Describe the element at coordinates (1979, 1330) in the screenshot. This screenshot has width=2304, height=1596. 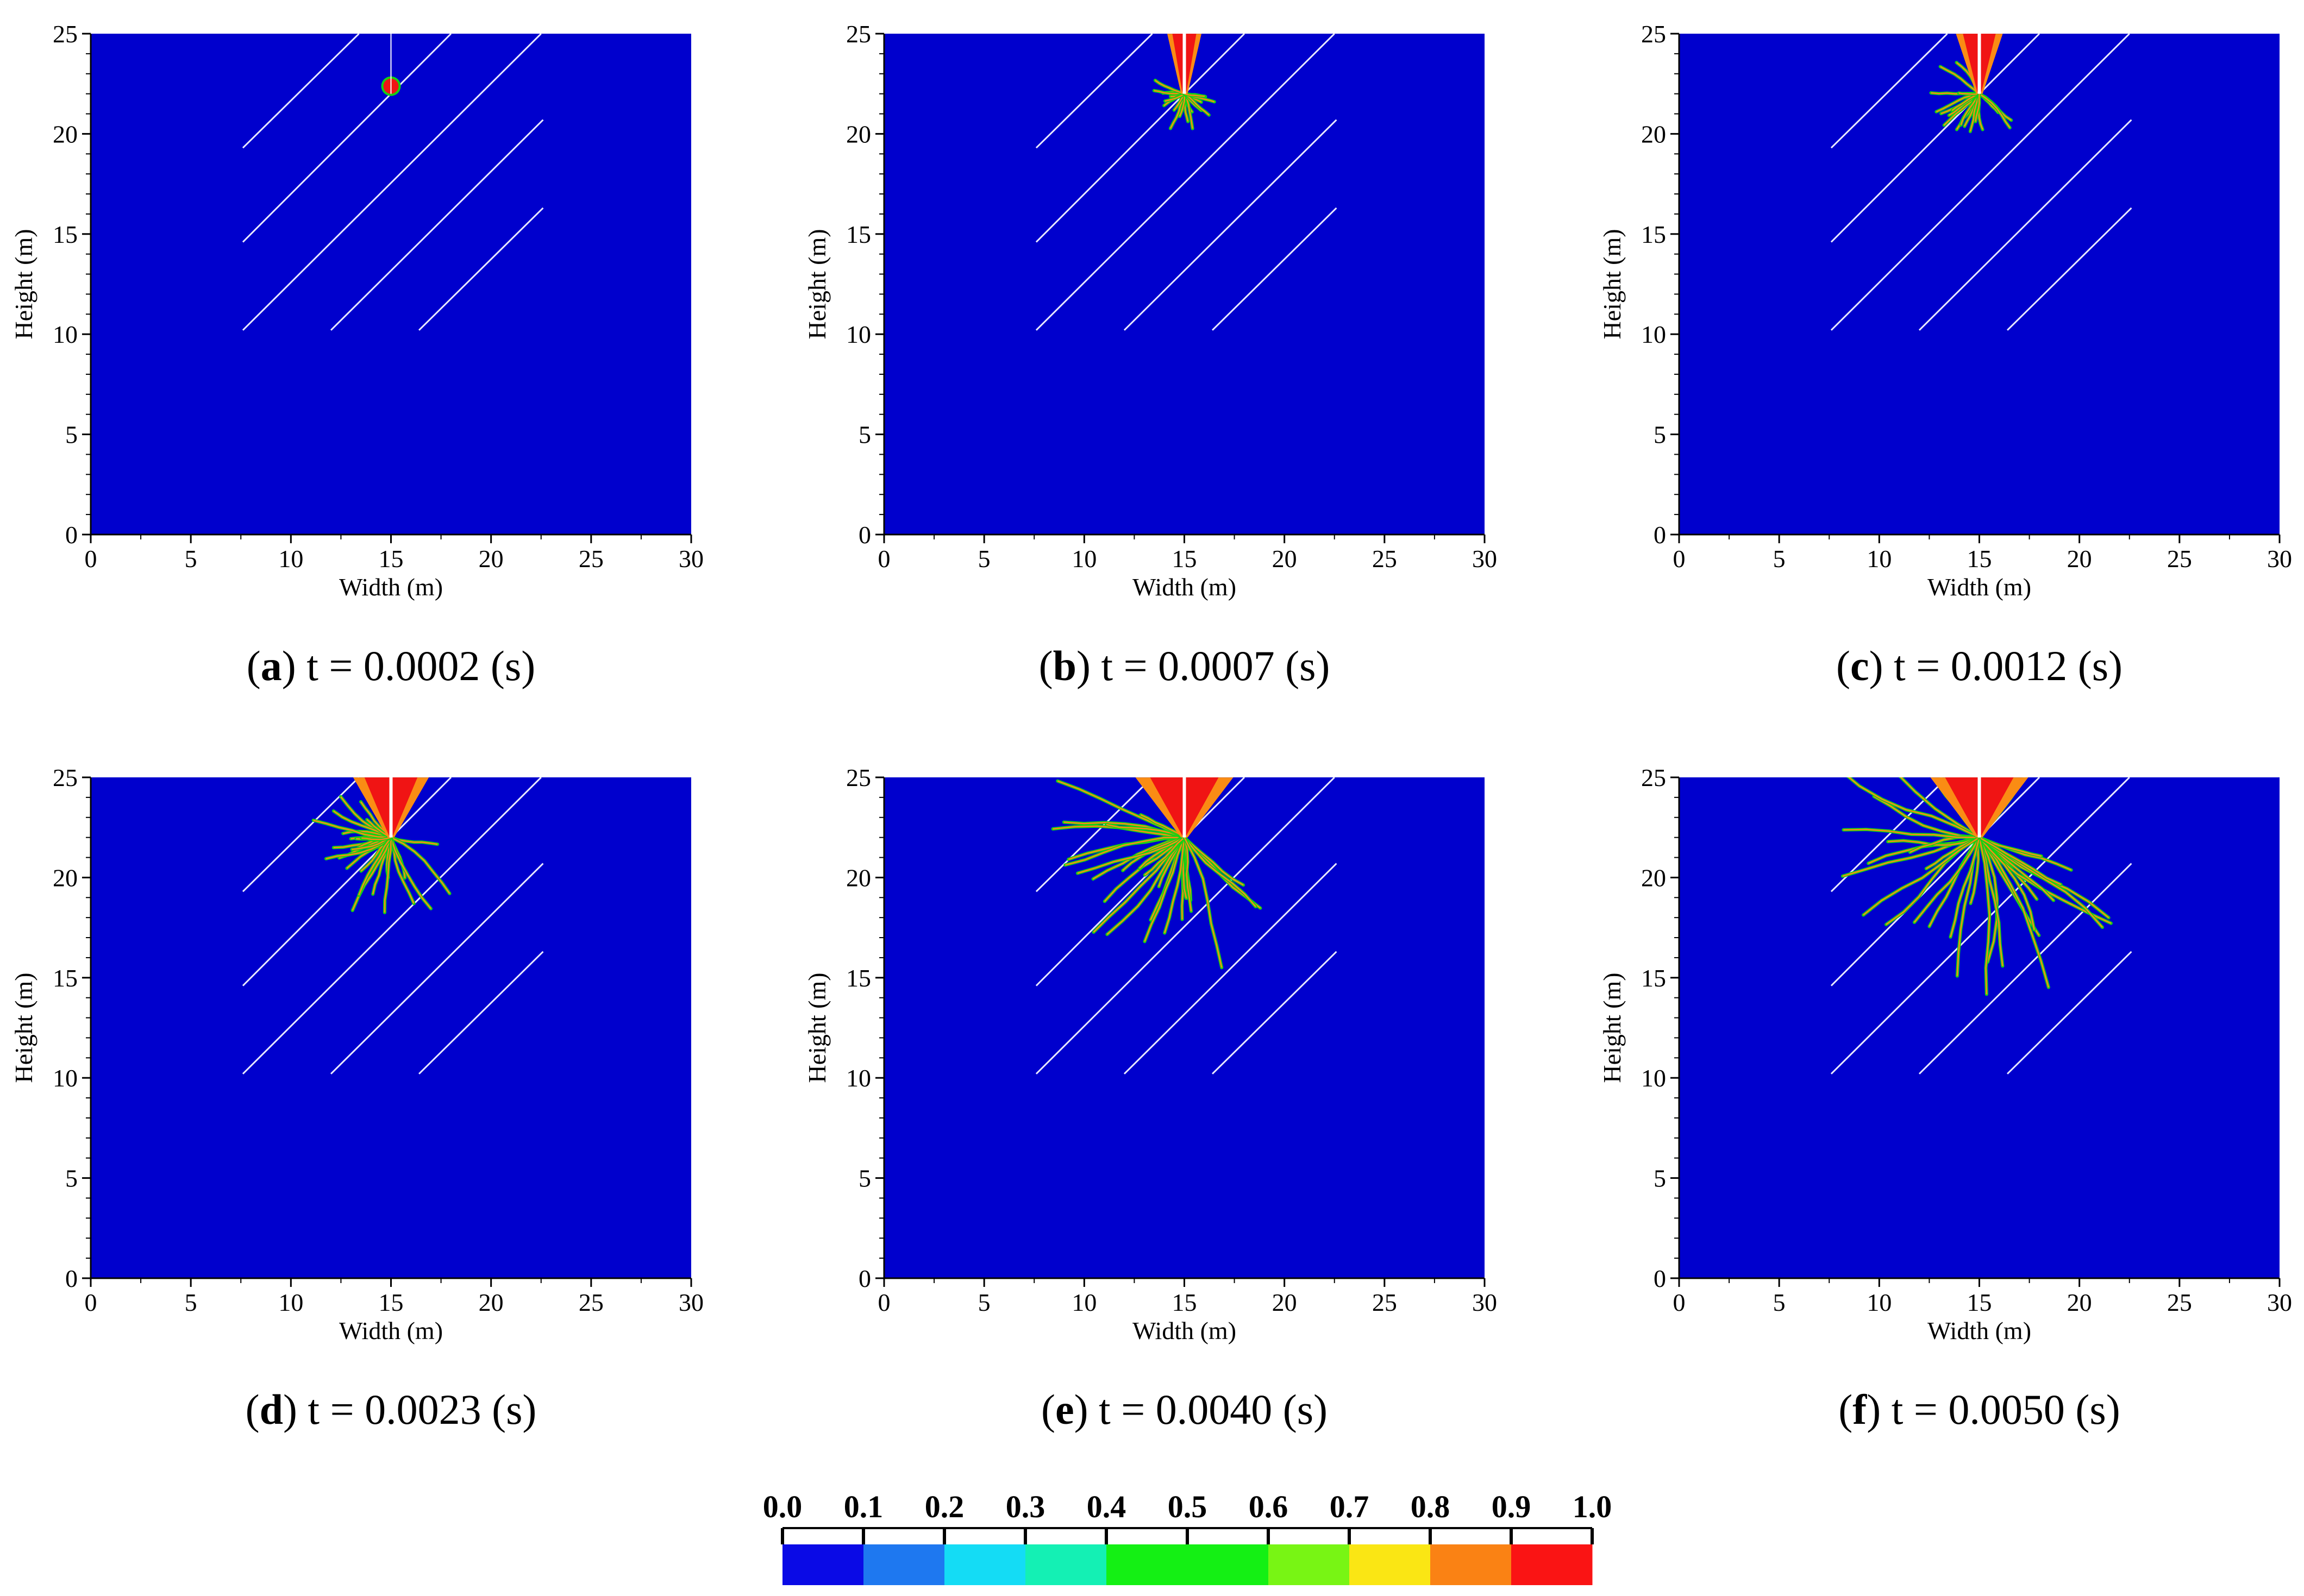
I see `x-axis-title-f: Width (m)` at that location.